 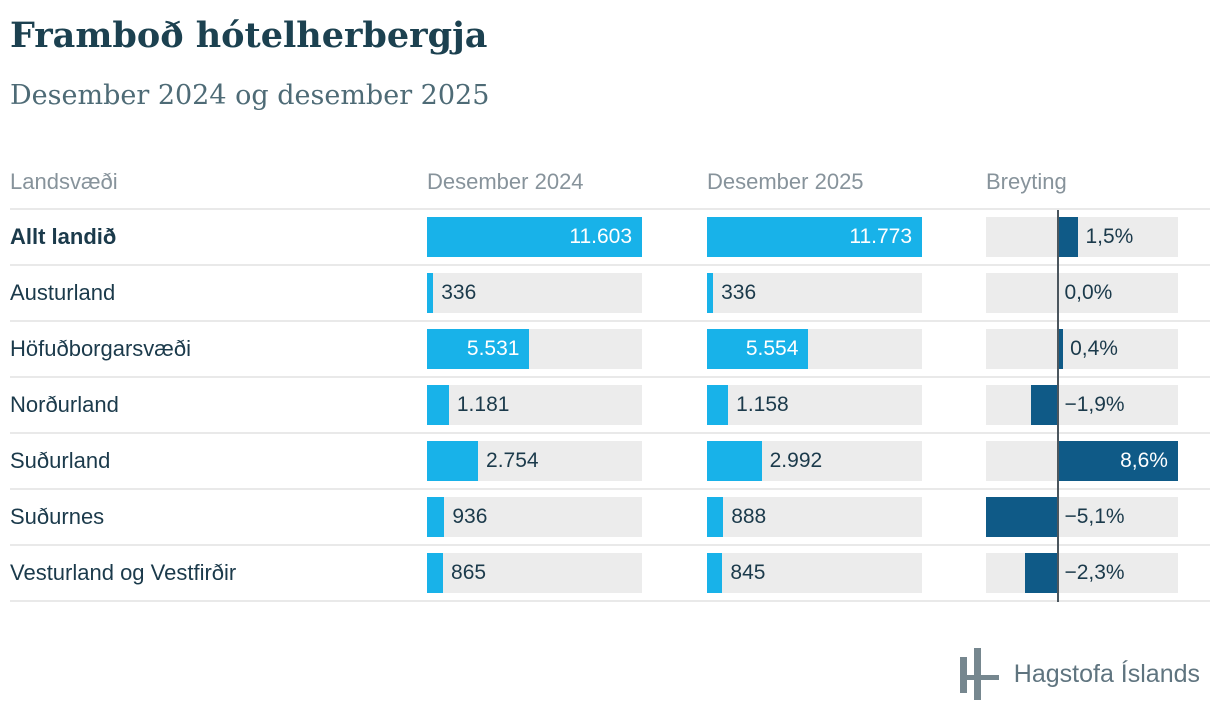 I want to click on bar-track-dec2024: 2.754, so click(x=534, y=460).